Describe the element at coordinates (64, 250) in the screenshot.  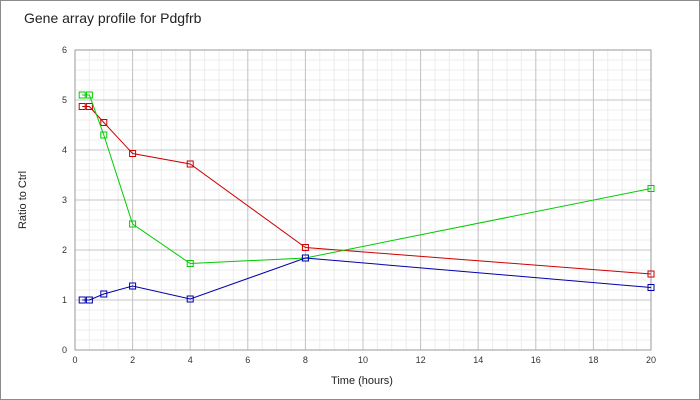
I see `y-tick-label: 2` at that location.